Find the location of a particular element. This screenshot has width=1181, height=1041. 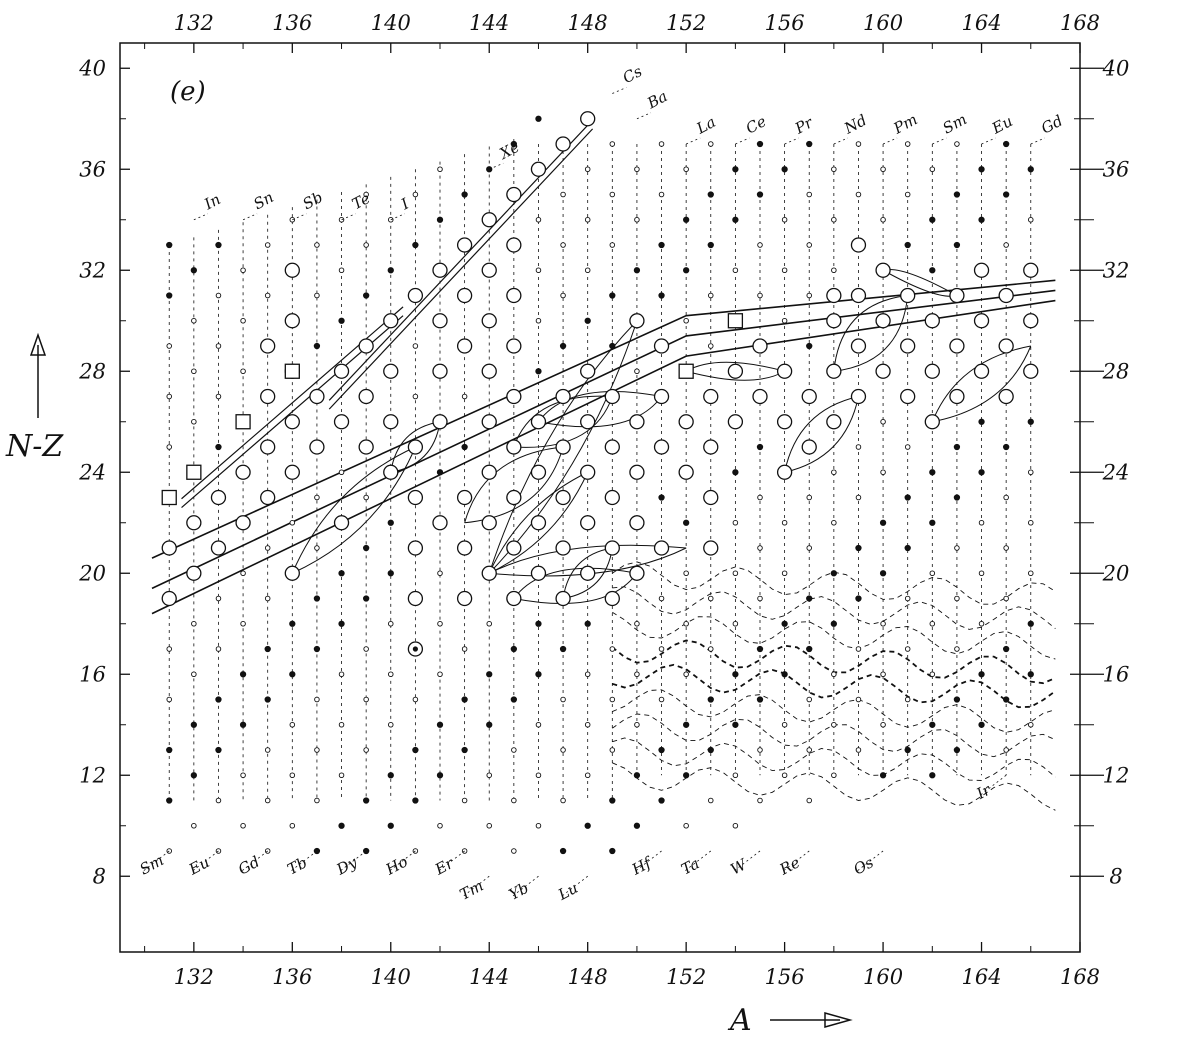

element-label: Hf is located at coordinates (642, 866).